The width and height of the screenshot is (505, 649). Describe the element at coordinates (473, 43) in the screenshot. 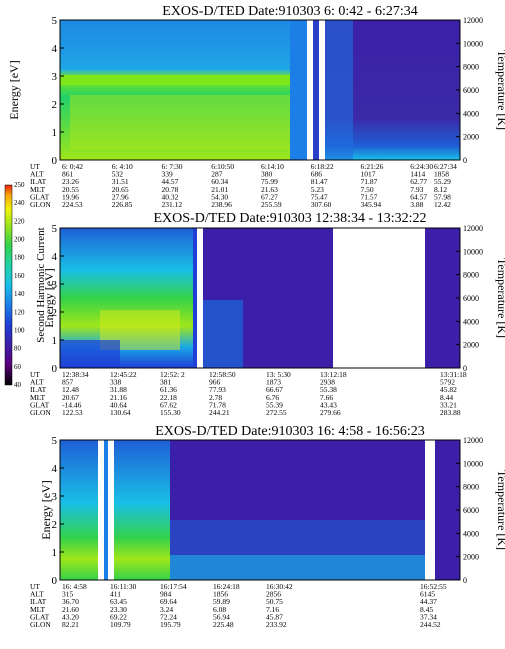

I see `y2-tick-label: 10000` at that location.